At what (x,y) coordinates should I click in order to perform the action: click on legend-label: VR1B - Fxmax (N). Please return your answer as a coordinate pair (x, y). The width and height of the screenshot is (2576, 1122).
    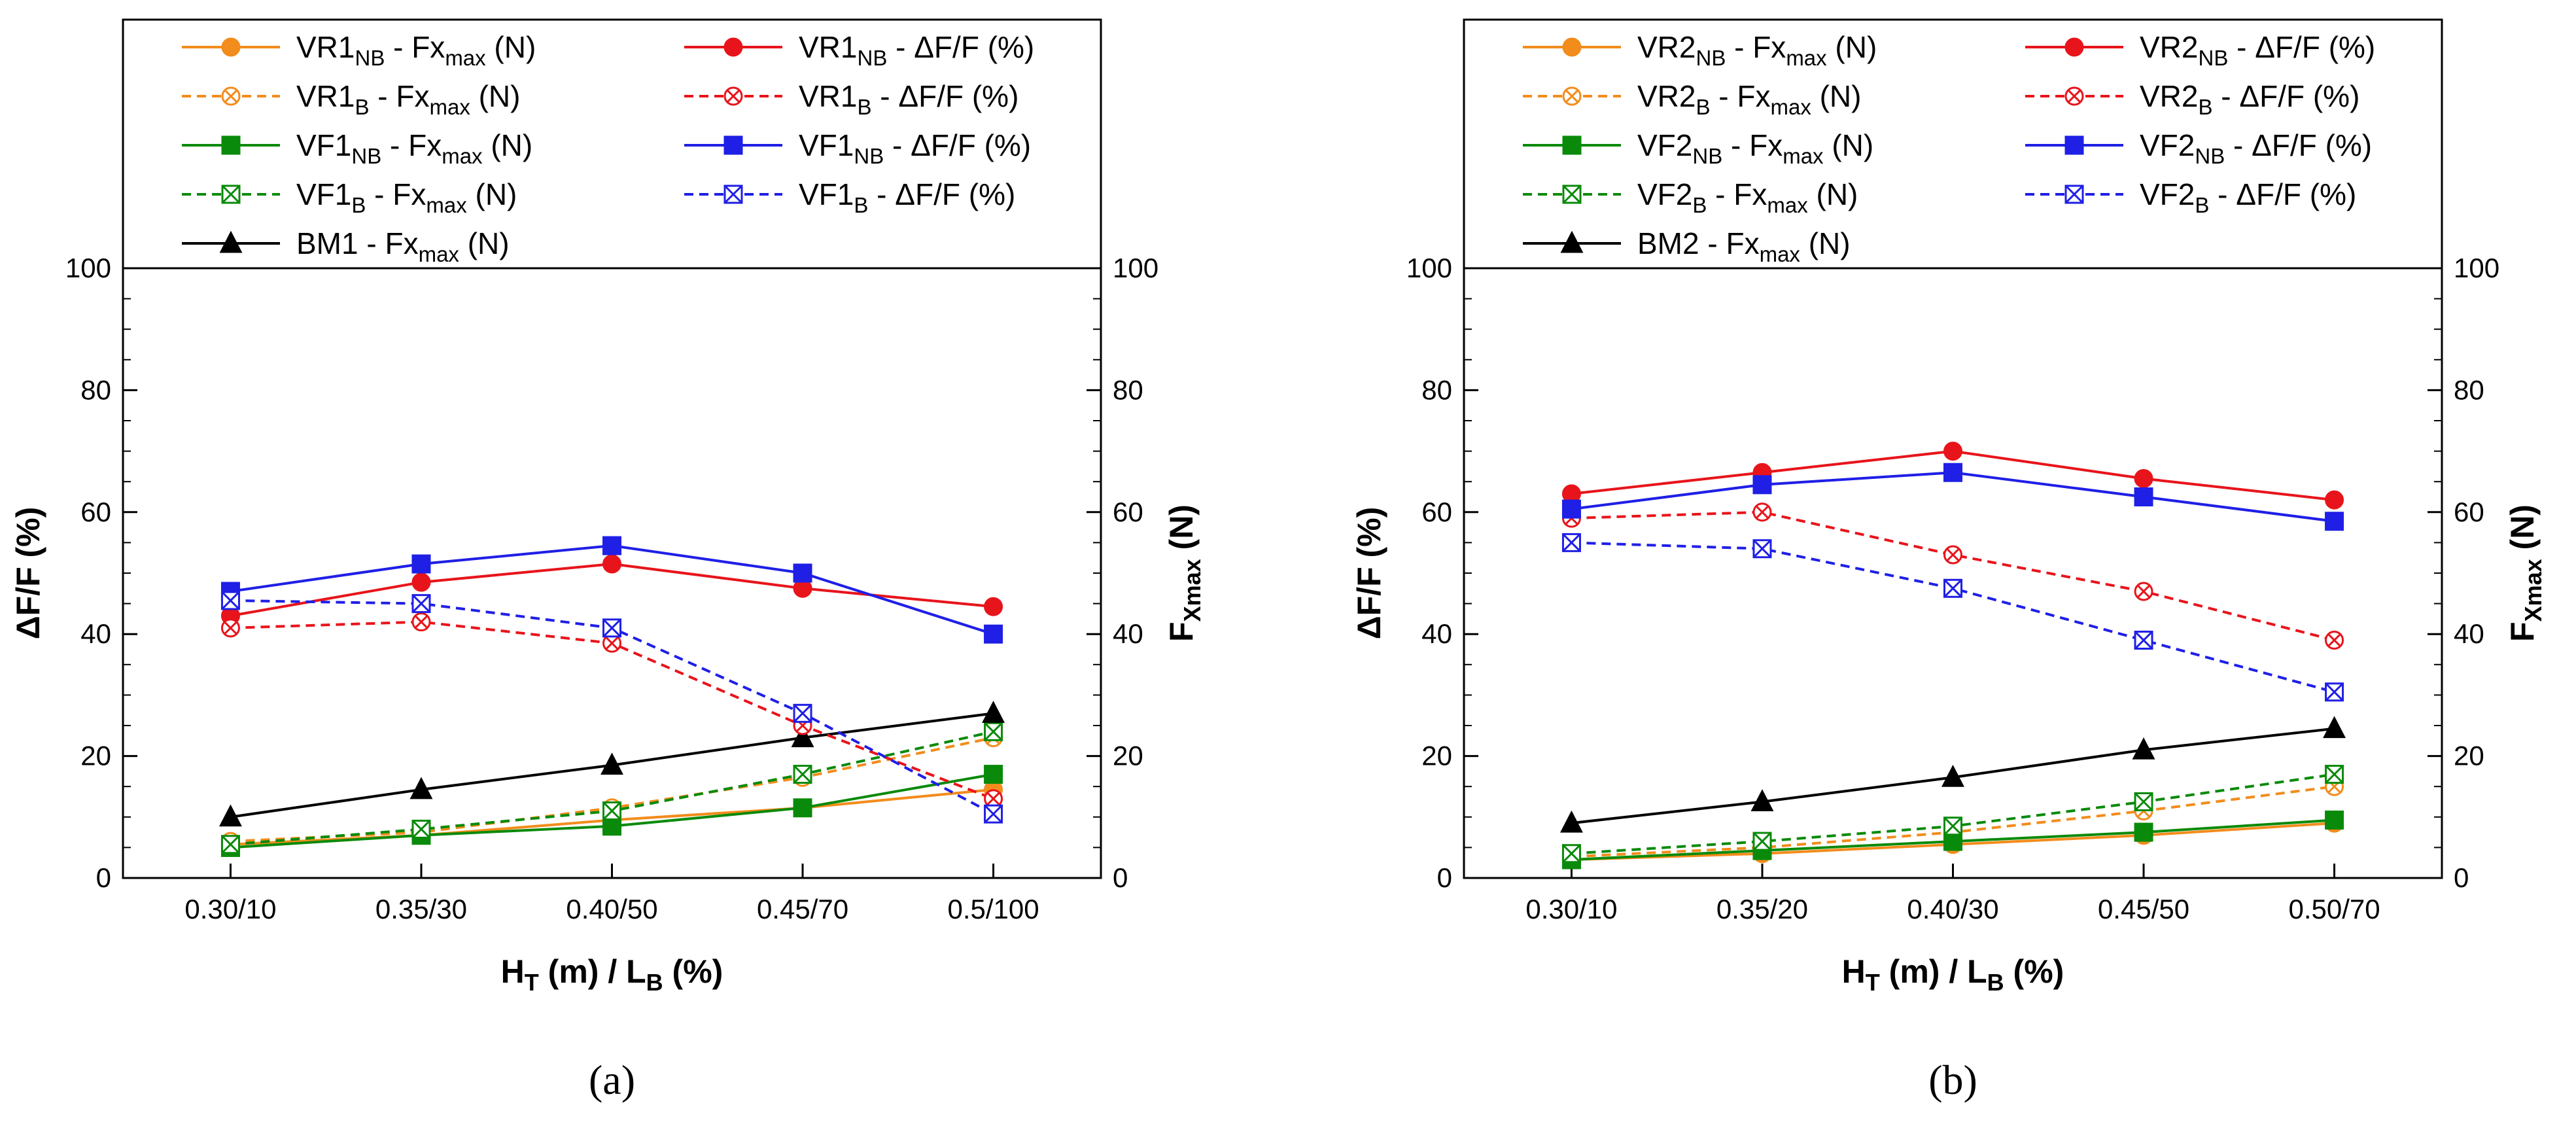
    Looking at the image, I should click on (408, 99).